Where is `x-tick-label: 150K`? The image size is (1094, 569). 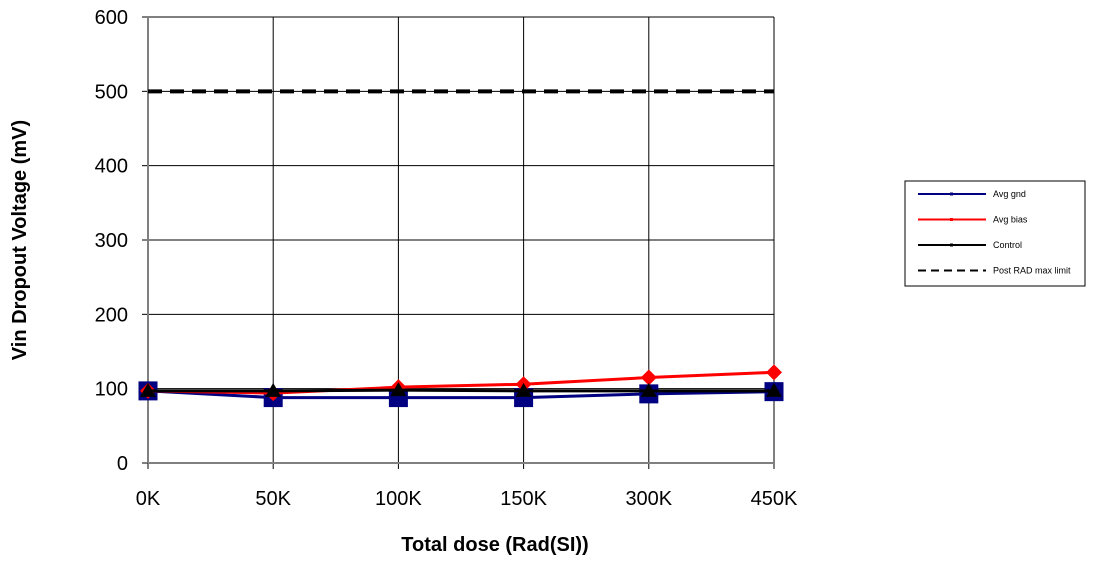 x-tick-label: 150K is located at coordinates (523, 499).